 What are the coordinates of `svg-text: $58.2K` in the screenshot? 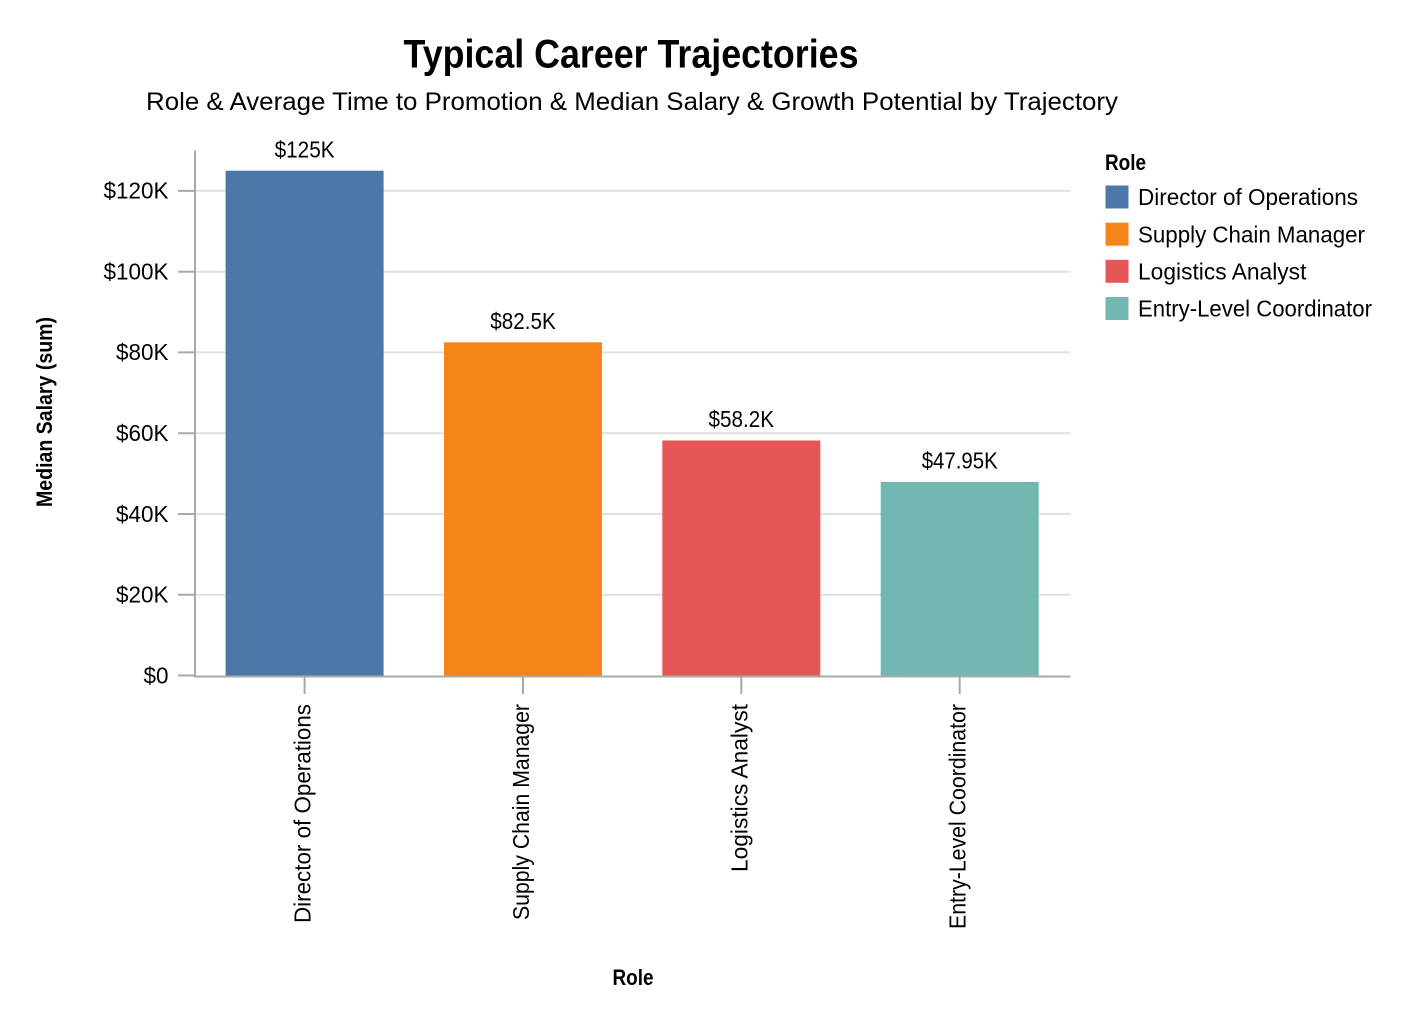 It's located at (742, 419).